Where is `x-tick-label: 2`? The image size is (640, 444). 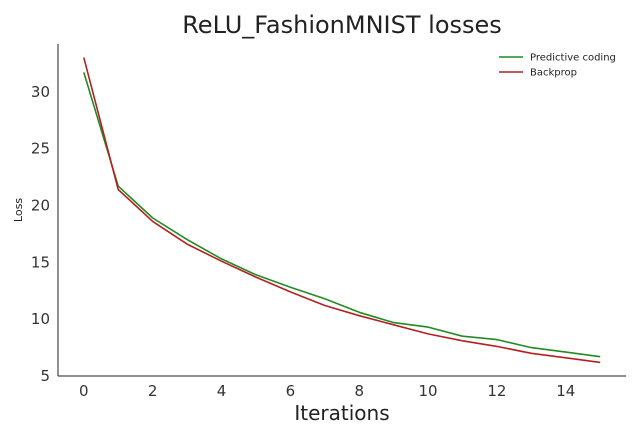 x-tick-label: 2 is located at coordinates (153, 391).